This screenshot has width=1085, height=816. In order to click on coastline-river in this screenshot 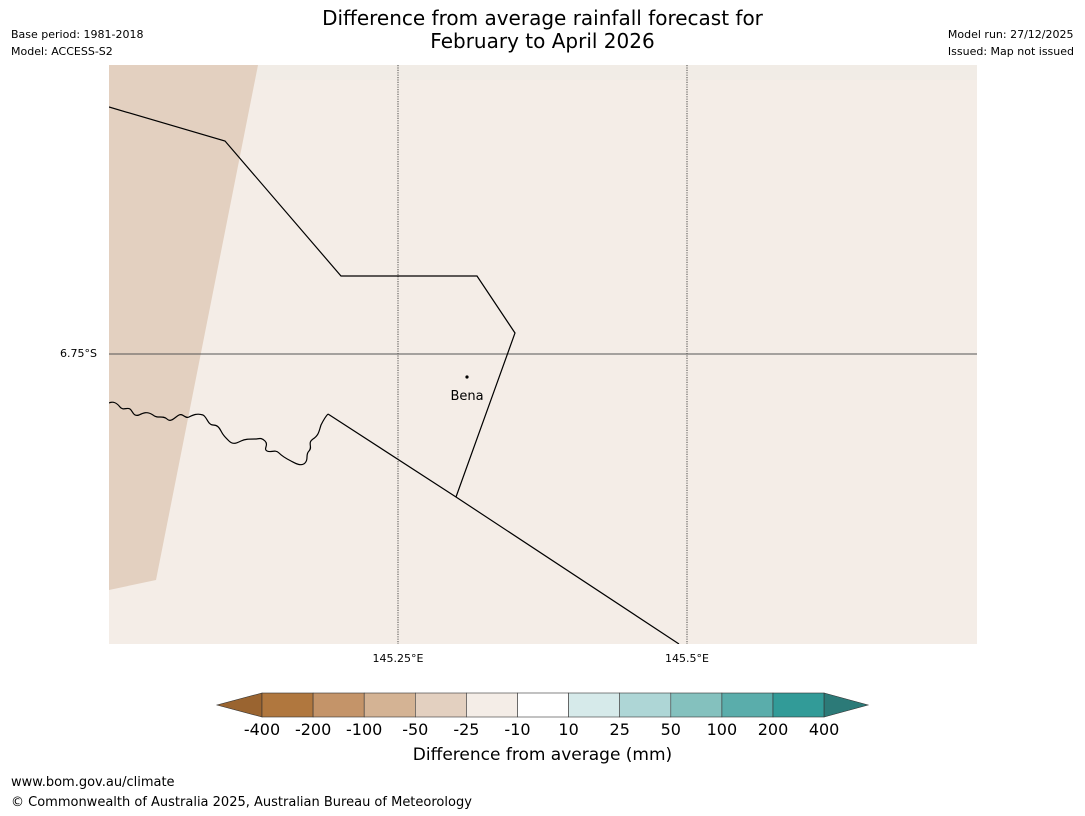, I will do `click(219, 433)`.